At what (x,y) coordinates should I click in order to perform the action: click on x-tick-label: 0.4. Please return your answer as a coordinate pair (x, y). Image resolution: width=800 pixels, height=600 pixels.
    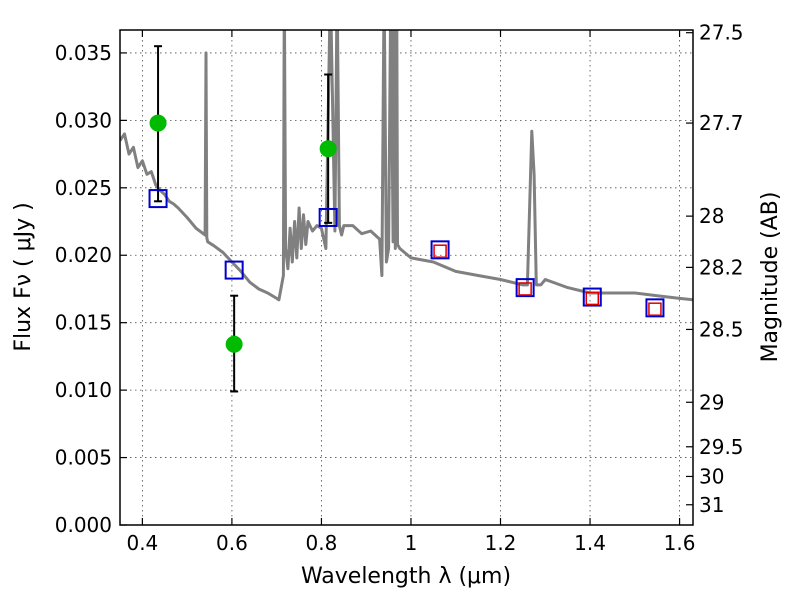
    Looking at the image, I should click on (142, 543).